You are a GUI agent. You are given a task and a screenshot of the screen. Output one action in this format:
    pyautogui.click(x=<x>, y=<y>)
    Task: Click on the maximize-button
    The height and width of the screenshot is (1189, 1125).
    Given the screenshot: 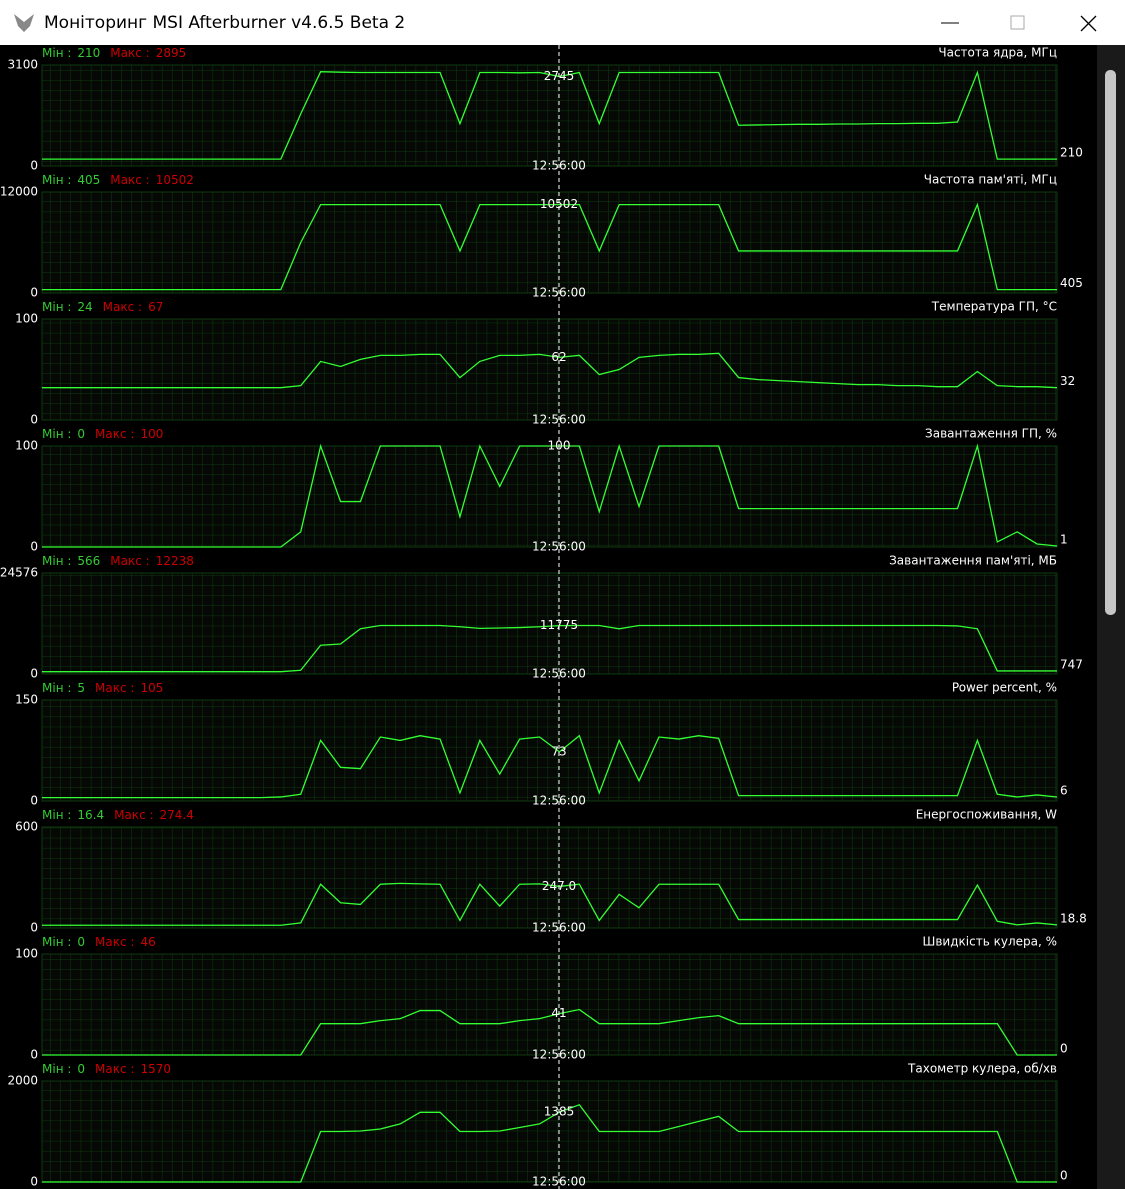 What is the action you would take?
    pyautogui.click(x=1017, y=22)
    